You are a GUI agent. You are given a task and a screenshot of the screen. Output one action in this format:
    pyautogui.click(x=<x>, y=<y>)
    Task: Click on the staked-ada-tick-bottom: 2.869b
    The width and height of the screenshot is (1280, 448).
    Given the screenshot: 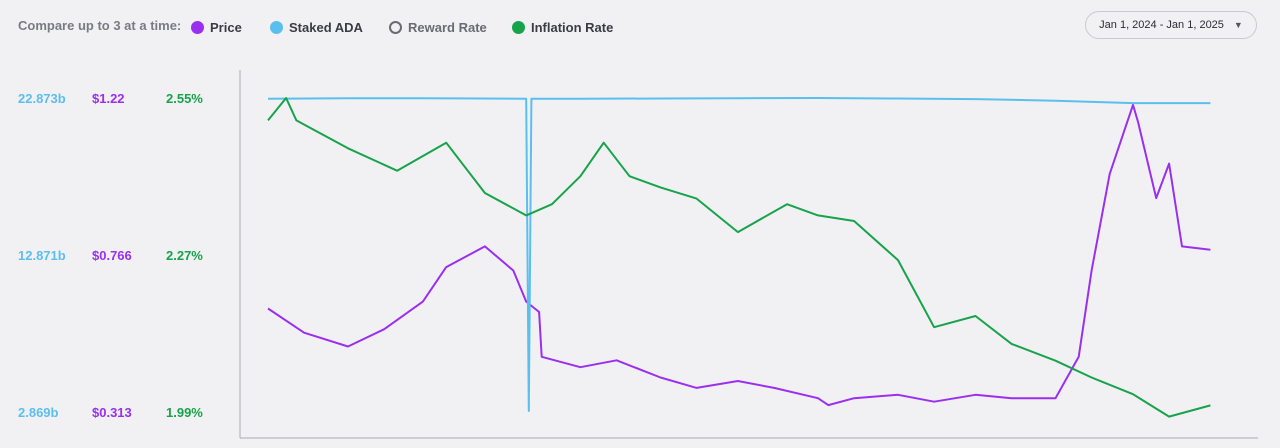 What is the action you would take?
    pyautogui.click(x=38, y=412)
    